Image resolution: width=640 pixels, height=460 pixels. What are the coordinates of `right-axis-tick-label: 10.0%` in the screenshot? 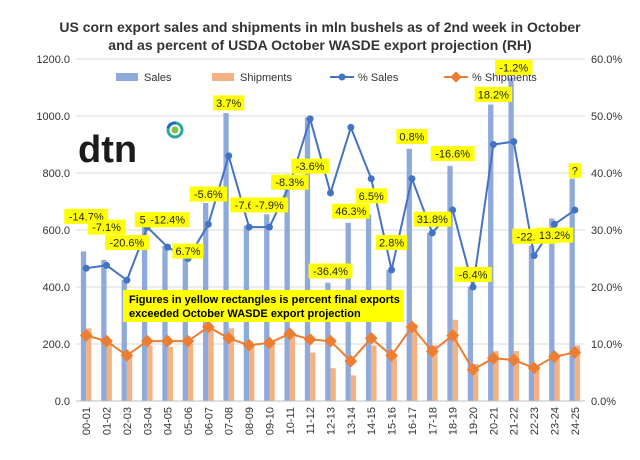 It's located at (606, 345).